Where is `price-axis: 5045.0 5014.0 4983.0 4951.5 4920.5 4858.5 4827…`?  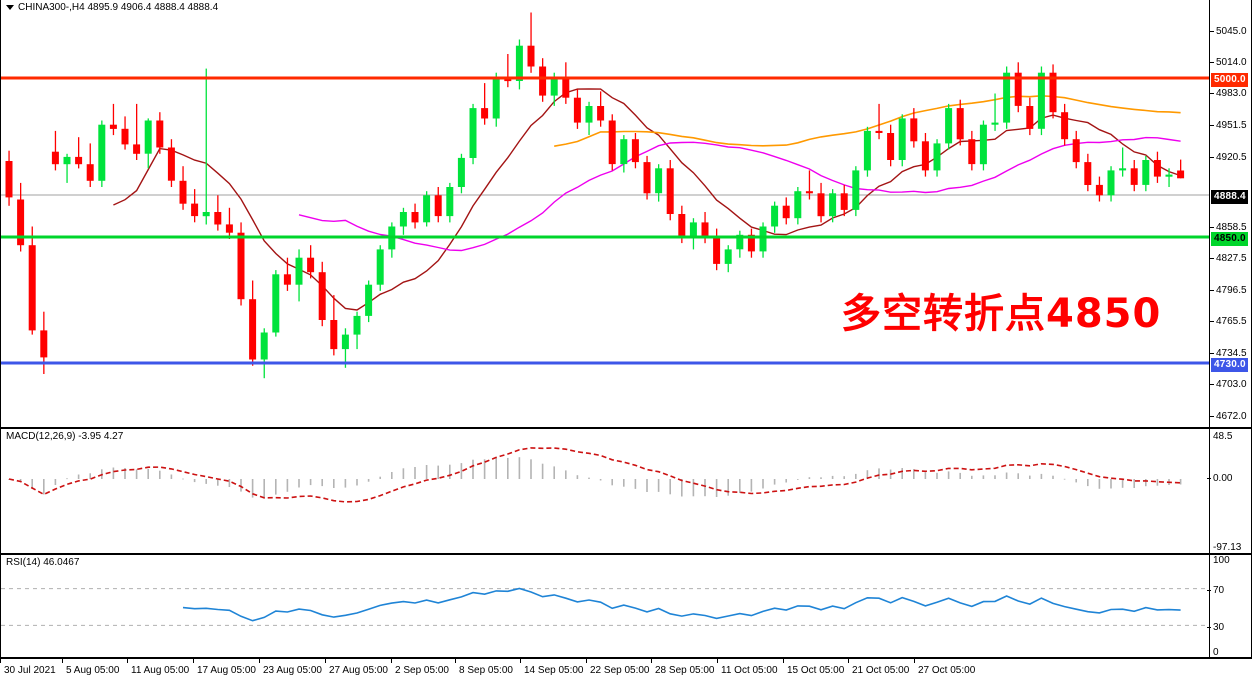
price-axis: 5045.0 5014.0 4983.0 4951.5 4920.5 4858.5 4827… is located at coordinates (1231, 214).